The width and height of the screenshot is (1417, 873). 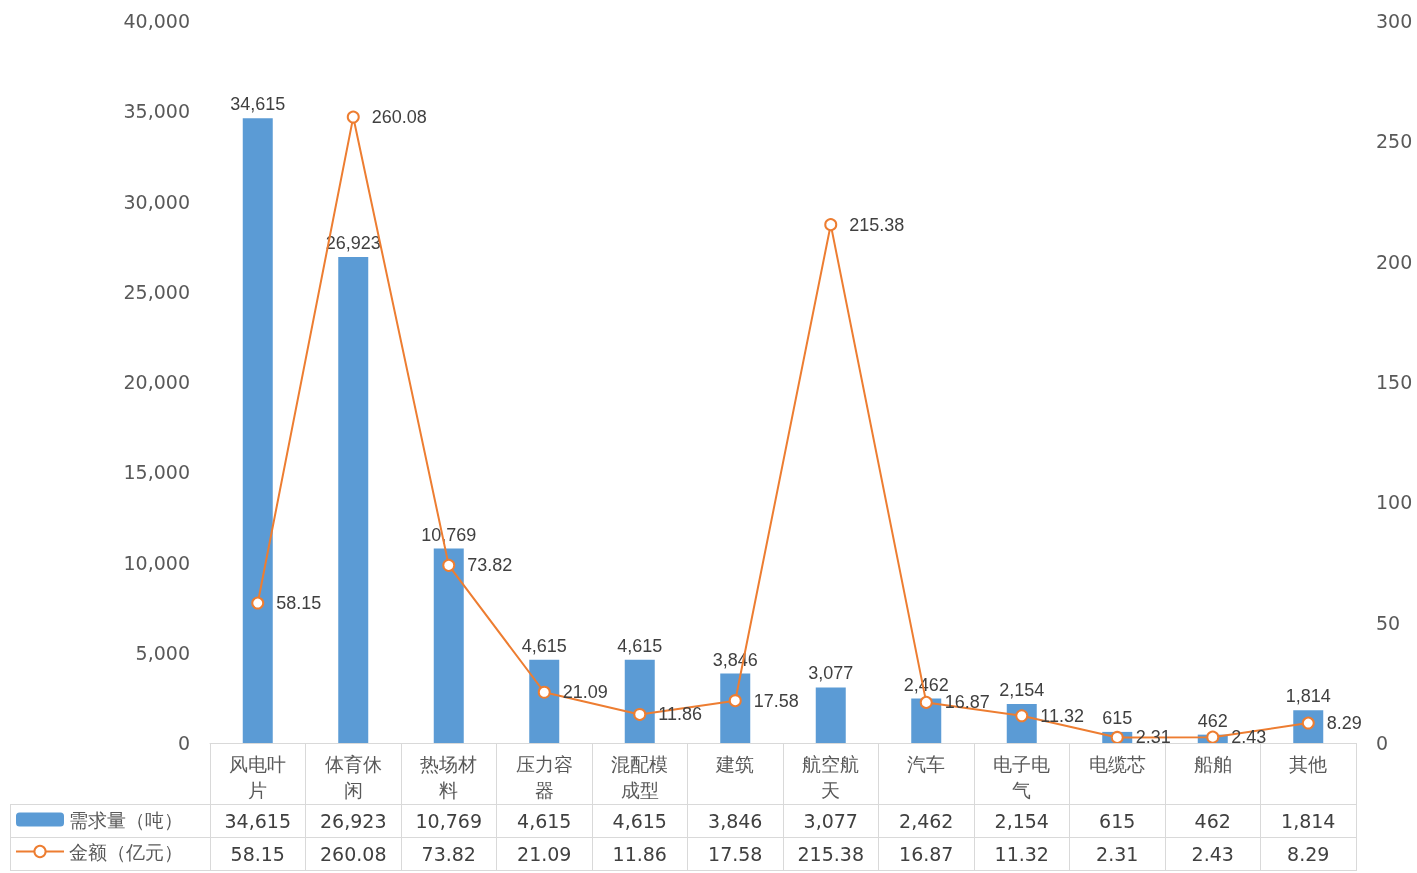 I want to click on data-label: 3,846, so click(x=735, y=821).